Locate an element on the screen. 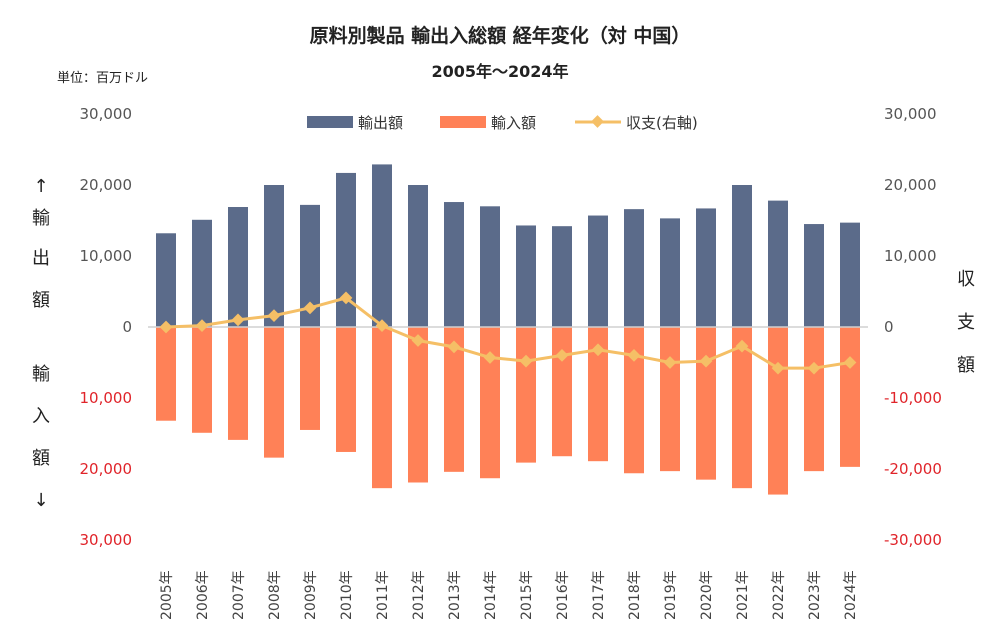 Image resolution: width=1000 pixels, height=640 pixels. right-axis-label-char: 支 is located at coordinates (966, 322).